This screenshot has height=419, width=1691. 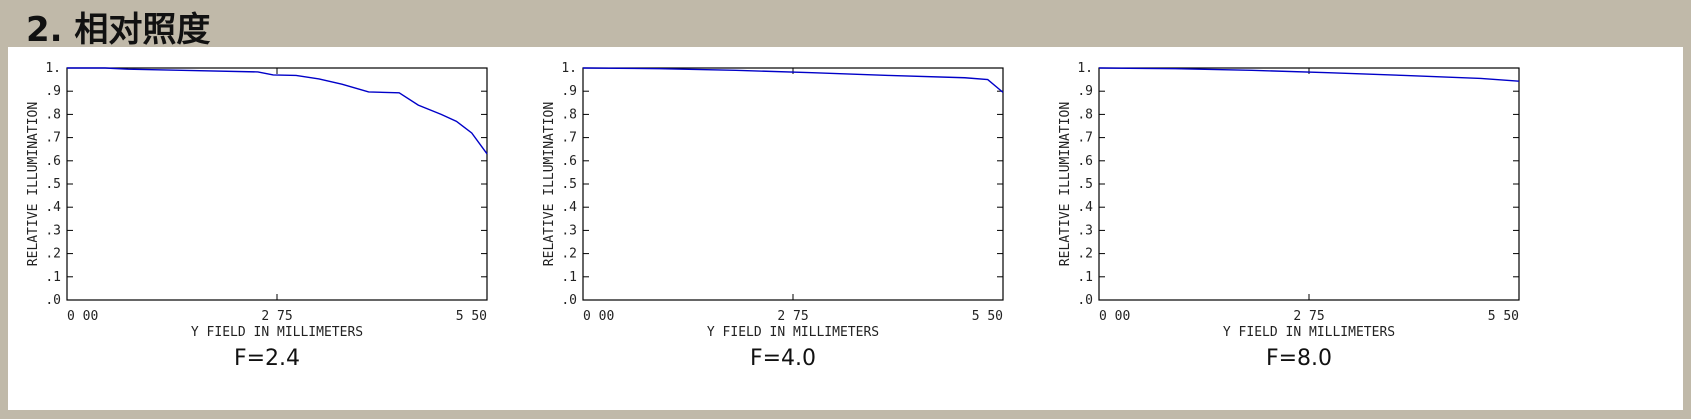 I want to click on page-title: 2. 相对照度, so click(x=118, y=30).